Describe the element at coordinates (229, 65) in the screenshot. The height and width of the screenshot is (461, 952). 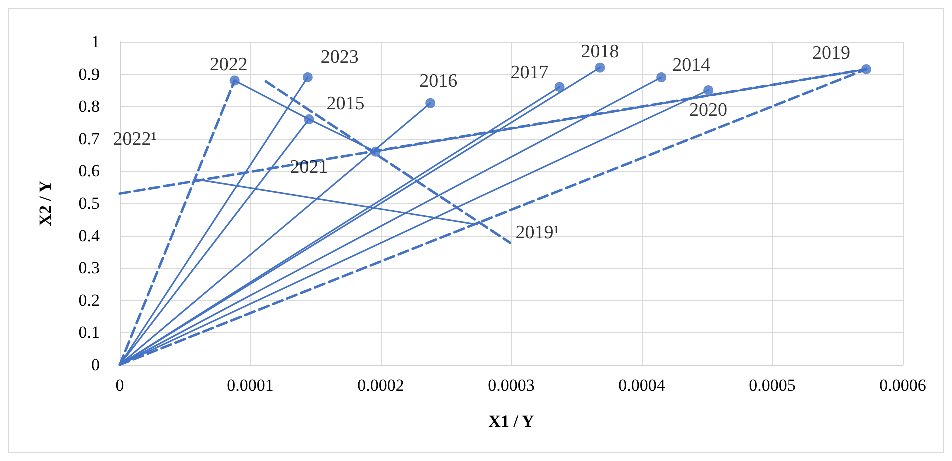
I see `annotation: 2022` at that location.